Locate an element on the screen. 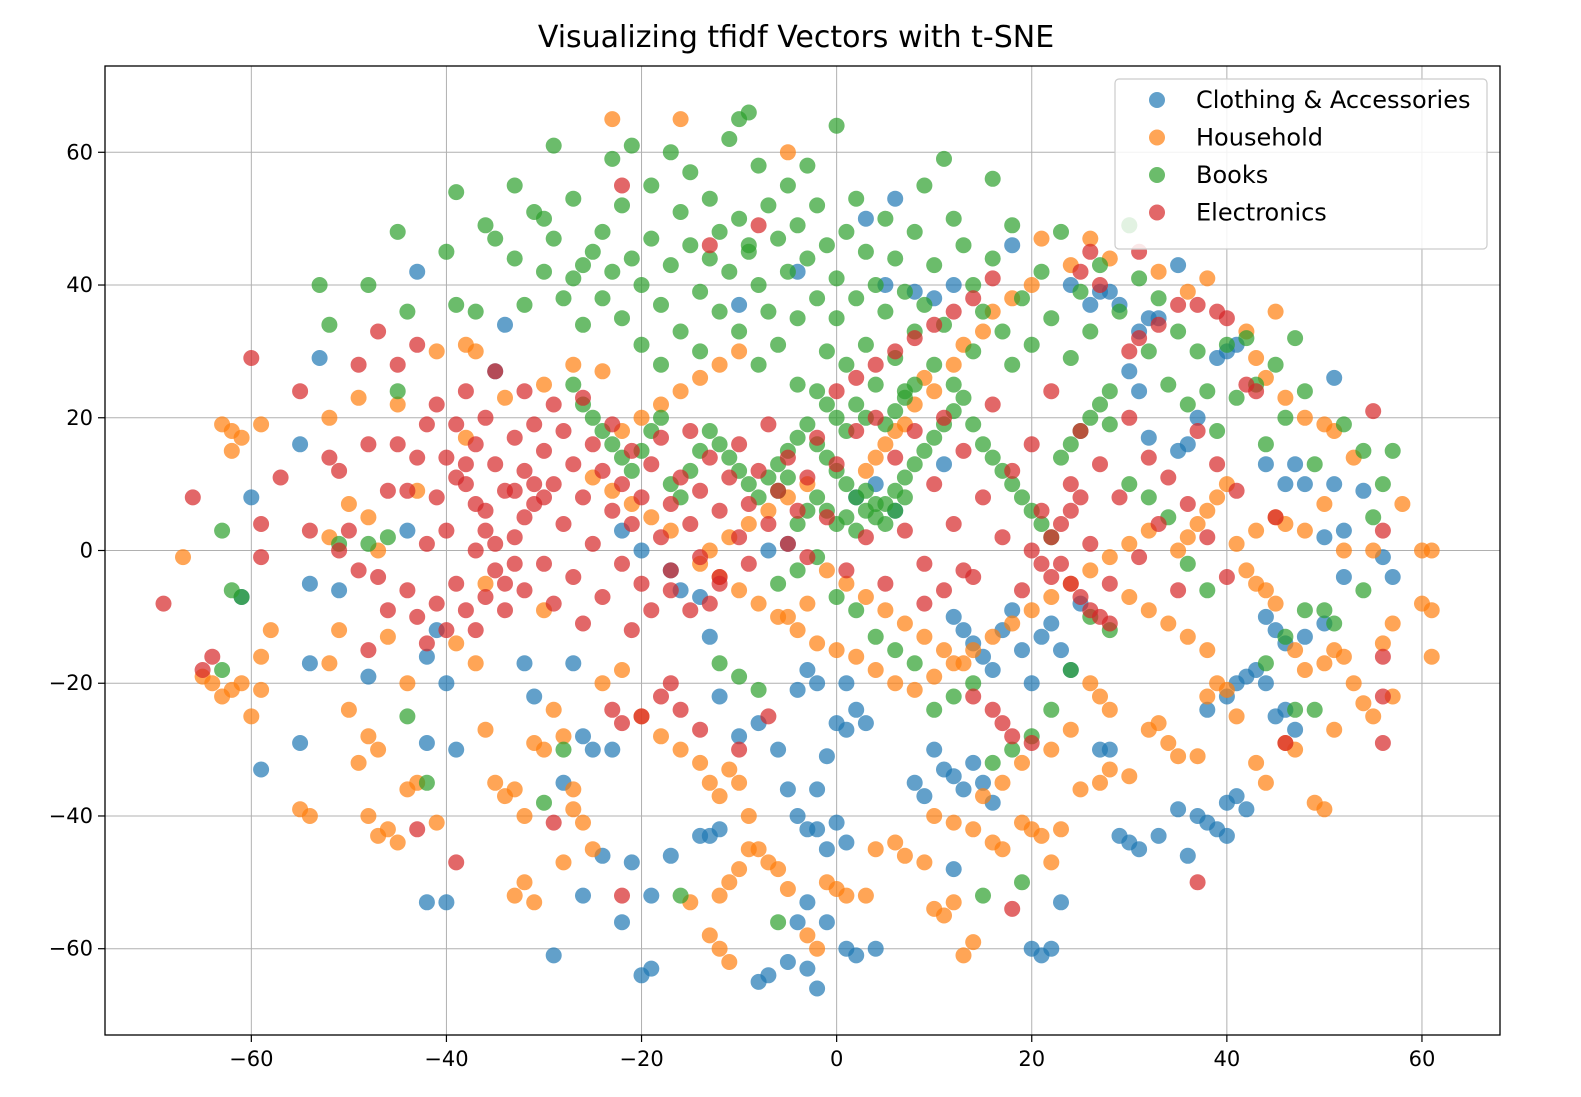 This screenshot has height=1097, width=1581. x-tick-label: −60 is located at coordinates (251, 1059).